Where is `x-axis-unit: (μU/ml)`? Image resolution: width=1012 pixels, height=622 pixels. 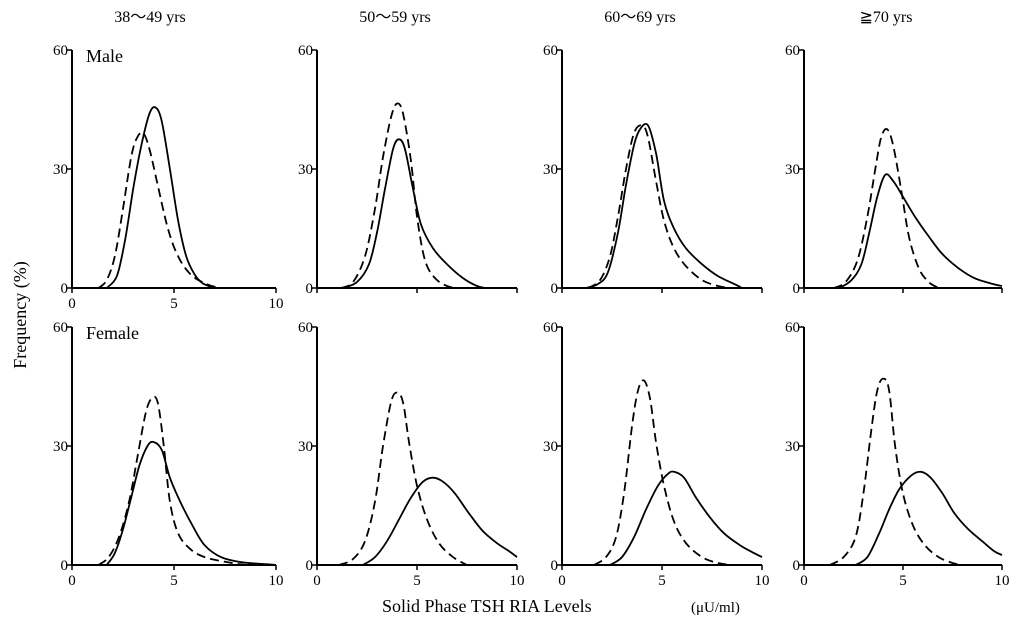
x-axis-unit: (μU/ml) is located at coordinates (715, 608).